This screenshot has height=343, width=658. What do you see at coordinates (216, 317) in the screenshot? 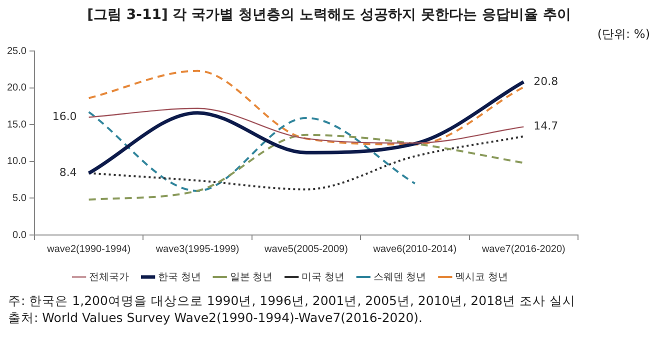
I see `source-note: 출처: World Values Survey Wave2(1990-1994)-Wave7(2016-2020).` at bounding box center [216, 317].